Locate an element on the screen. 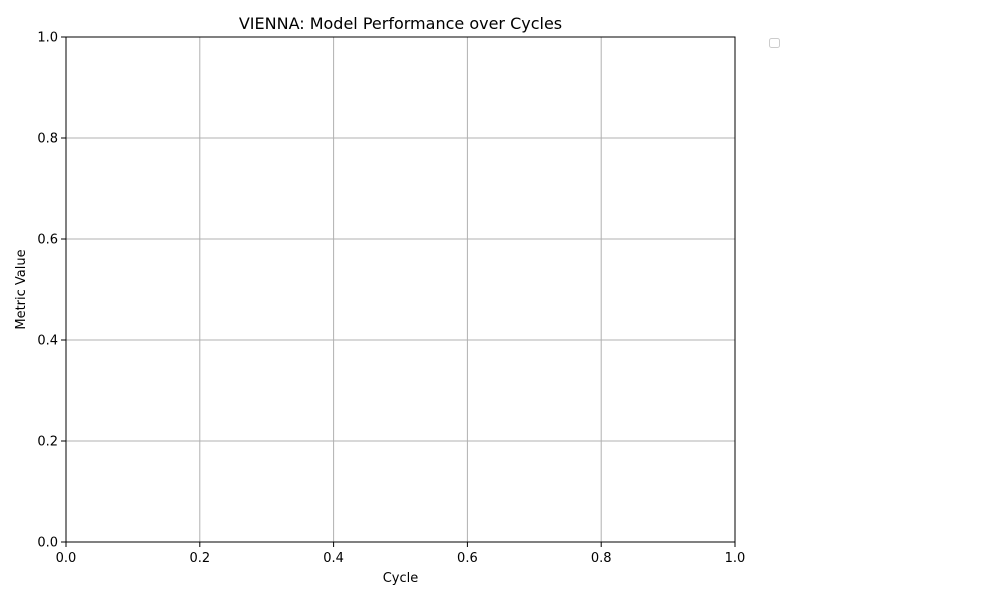 The width and height of the screenshot is (1000, 600). legend-box is located at coordinates (774, 43).